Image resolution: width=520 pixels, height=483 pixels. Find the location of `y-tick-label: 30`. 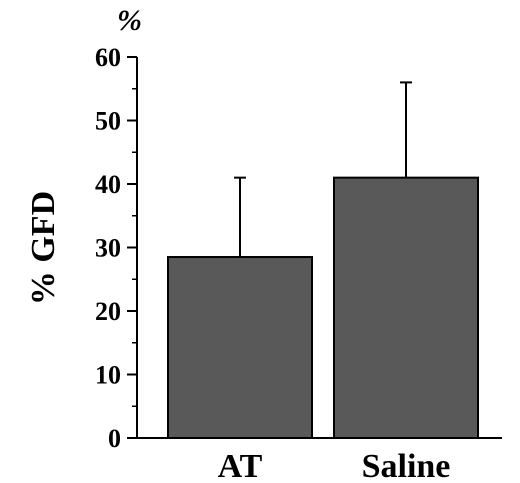

y-tick-label: 30 is located at coordinates (108, 248).